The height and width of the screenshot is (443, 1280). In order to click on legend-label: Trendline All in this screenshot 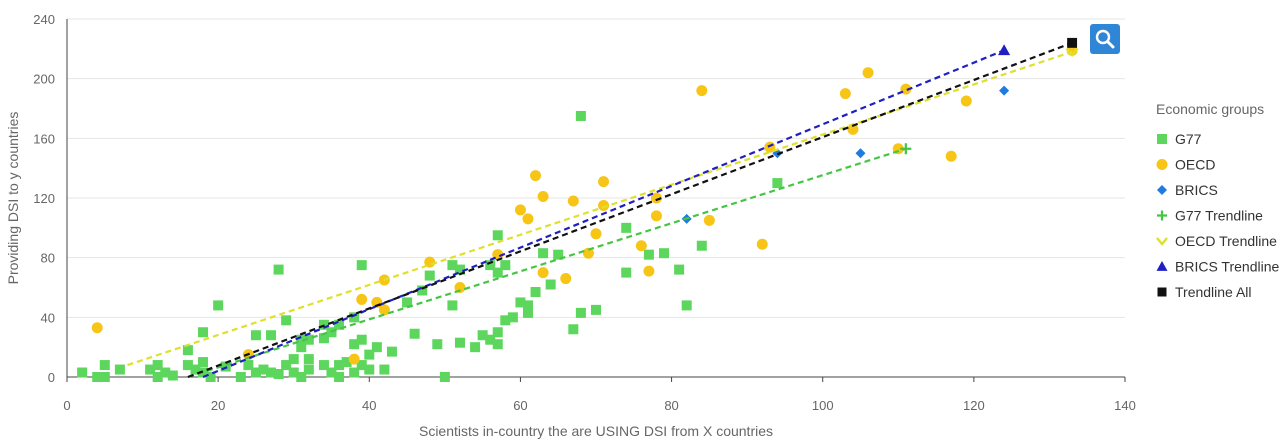, I will do `click(1213, 292)`.